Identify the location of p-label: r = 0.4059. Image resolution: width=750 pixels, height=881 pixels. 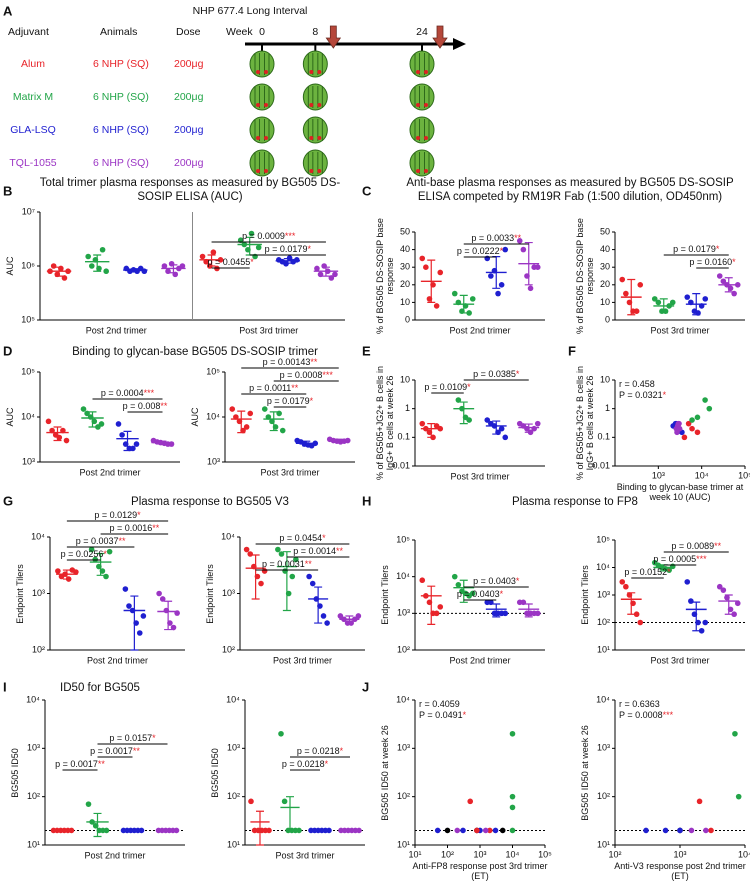
(439, 704).